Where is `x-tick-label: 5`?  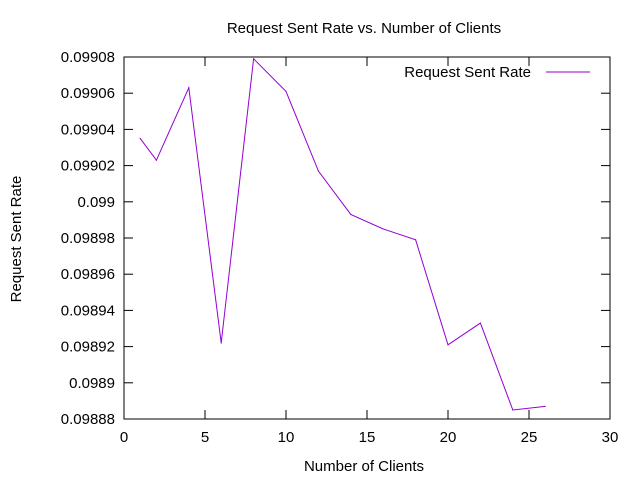
x-tick-label: 5 is located at coordinates (205, 437).